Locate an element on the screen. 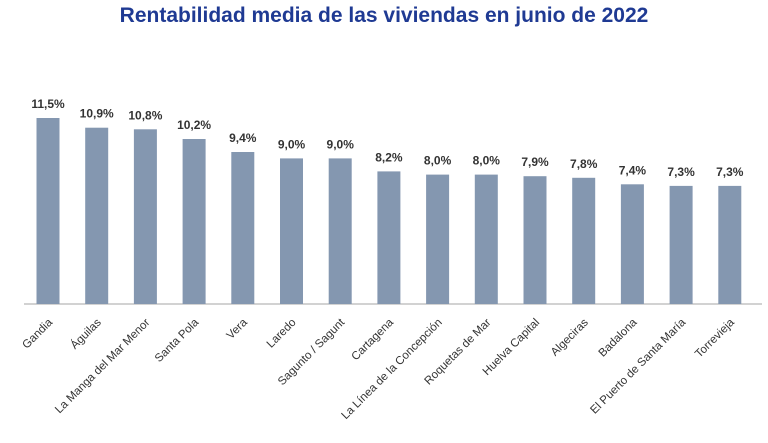  data-label: 10,9% is located at coordinates (97, 114).